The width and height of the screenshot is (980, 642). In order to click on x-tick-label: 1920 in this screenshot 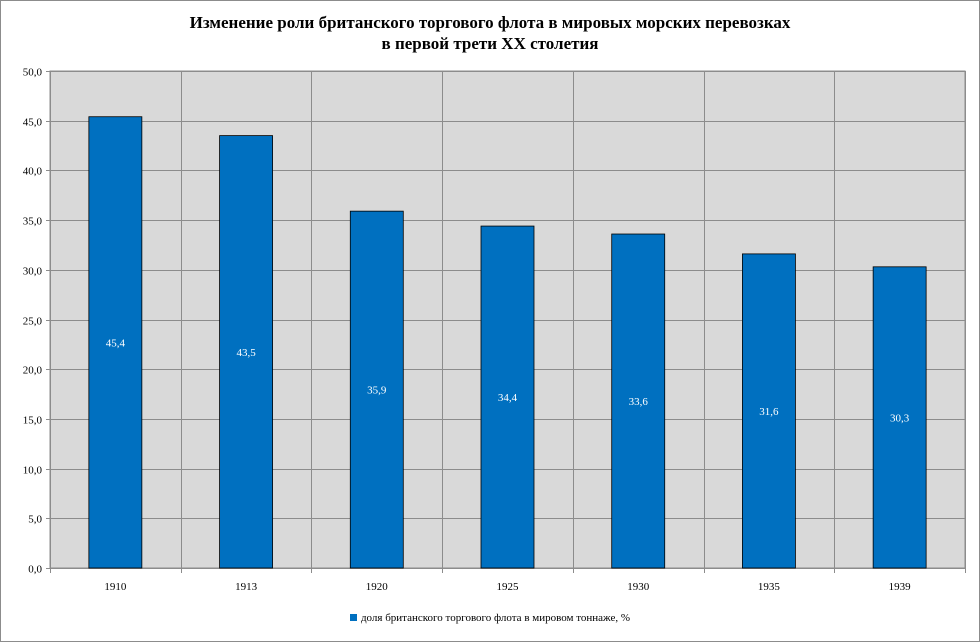, I will do `click(377, 587)`.